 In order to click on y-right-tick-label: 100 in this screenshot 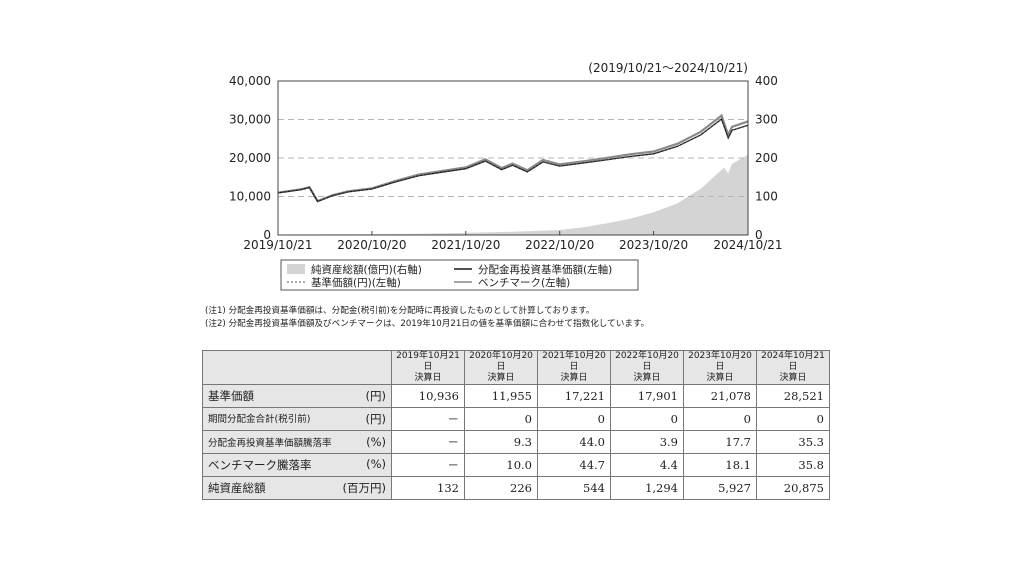, I will do `click(766, 197)`.